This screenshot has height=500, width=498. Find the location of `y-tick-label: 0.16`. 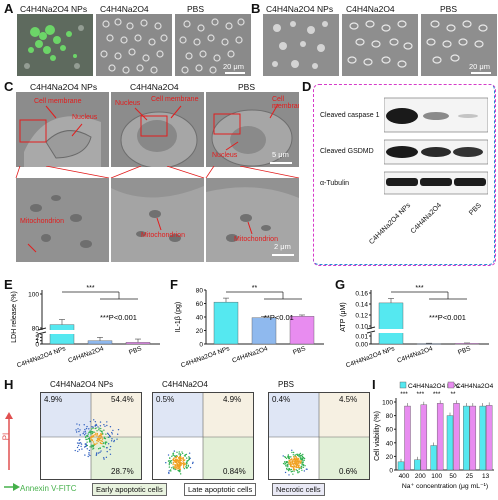

y-tick-label: 0.16 is located at coordinates (361, 294).